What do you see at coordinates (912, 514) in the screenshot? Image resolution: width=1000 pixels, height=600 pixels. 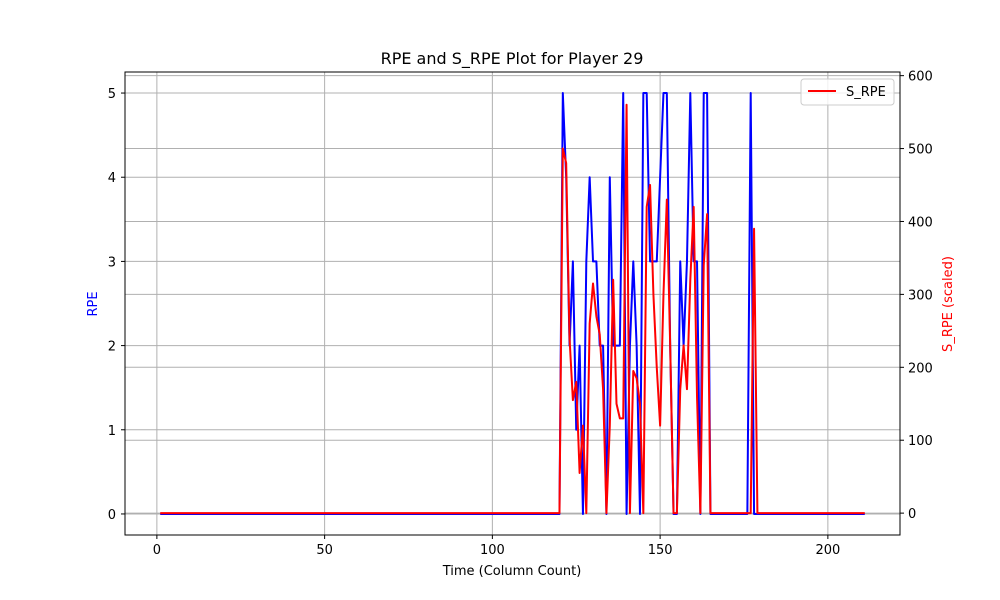 I see `y-right-tick-label: 0` at bounding box center [912, 514].